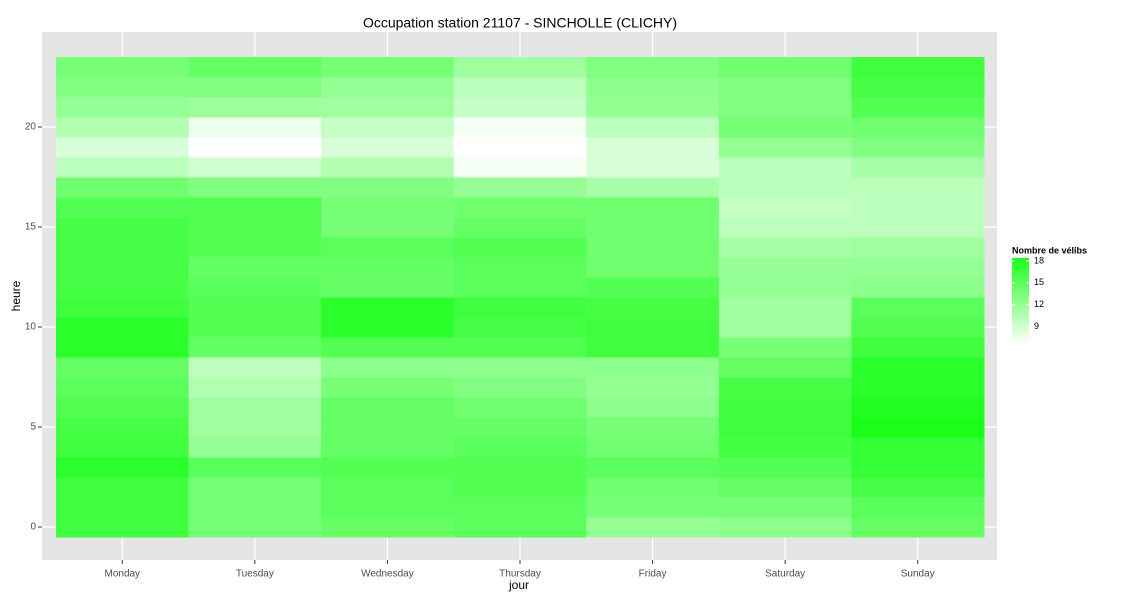 The image size is (1125, 605). What do you see at coordinates (122, 574) in the screenshot?
I see `x-tick-label: Monday` at bounding box center [122, 574].